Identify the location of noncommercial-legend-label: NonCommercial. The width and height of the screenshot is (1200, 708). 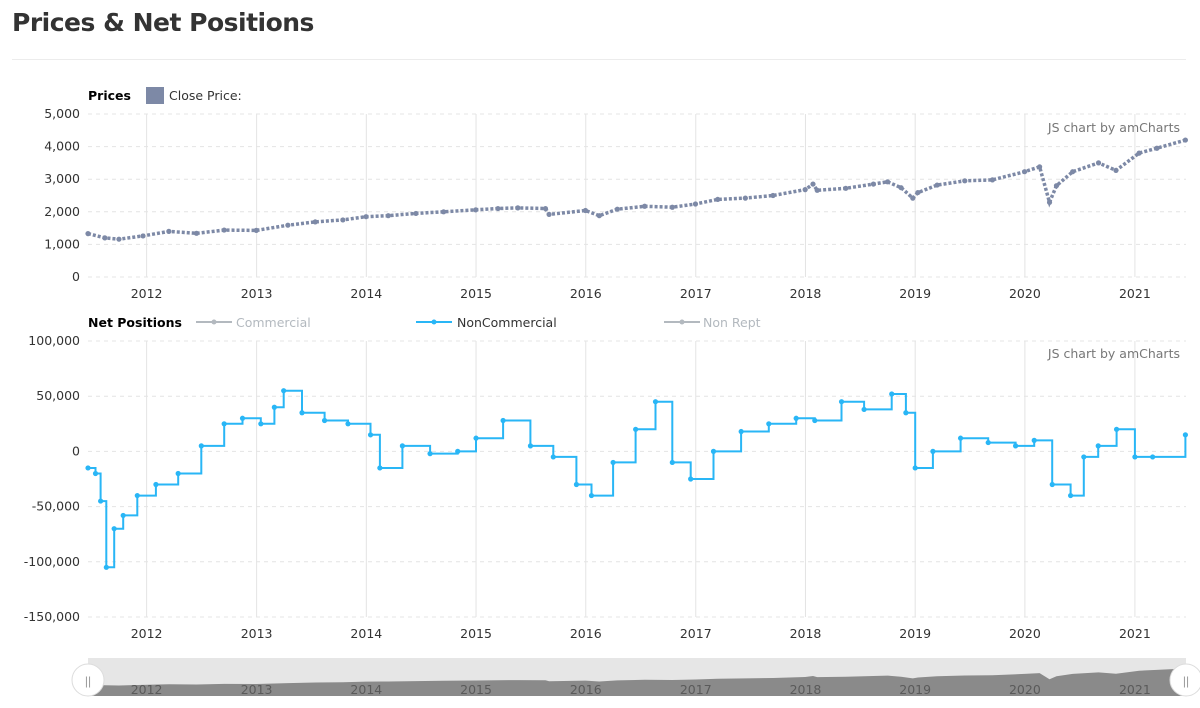
(507, 322).